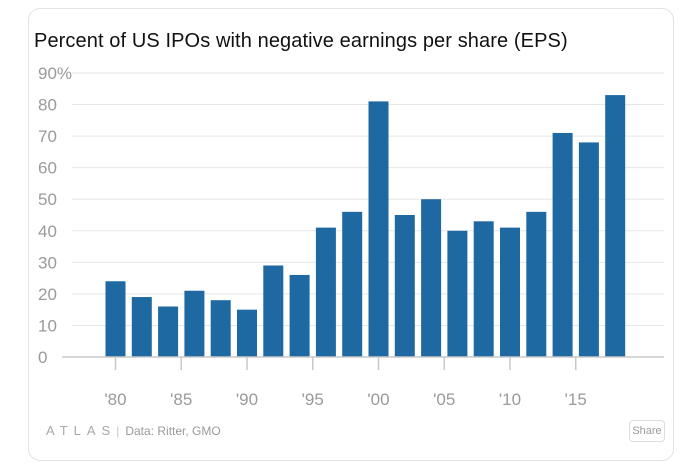 This screenshot has width=700, height=469. Describe the element at coordinates (378, 399) in the screenshot. I see `x-tick-label: '00` at that location.